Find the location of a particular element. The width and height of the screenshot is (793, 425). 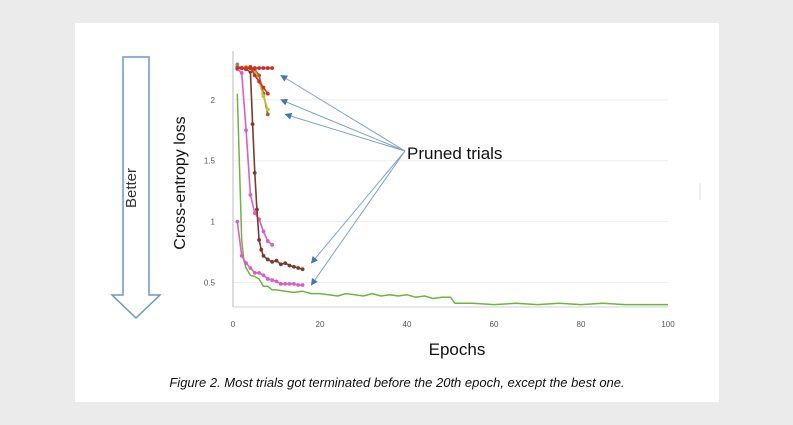

better-arrow: Better is located at coordinates (136, 188).